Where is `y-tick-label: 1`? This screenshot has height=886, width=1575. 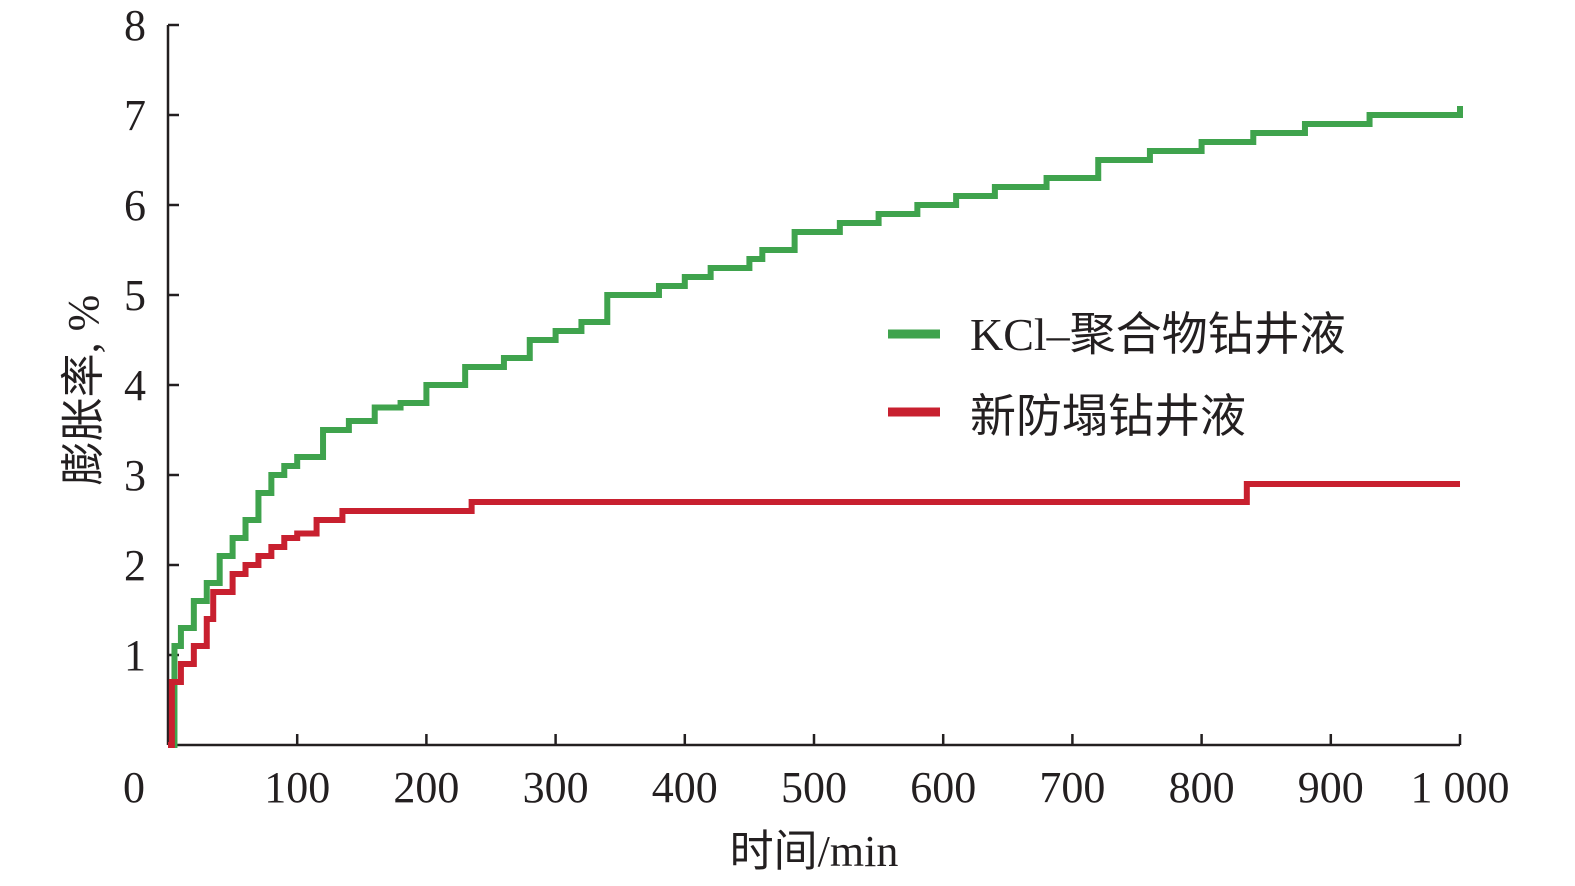
y-tick-label: 1 is located at coordinates (135, 655).